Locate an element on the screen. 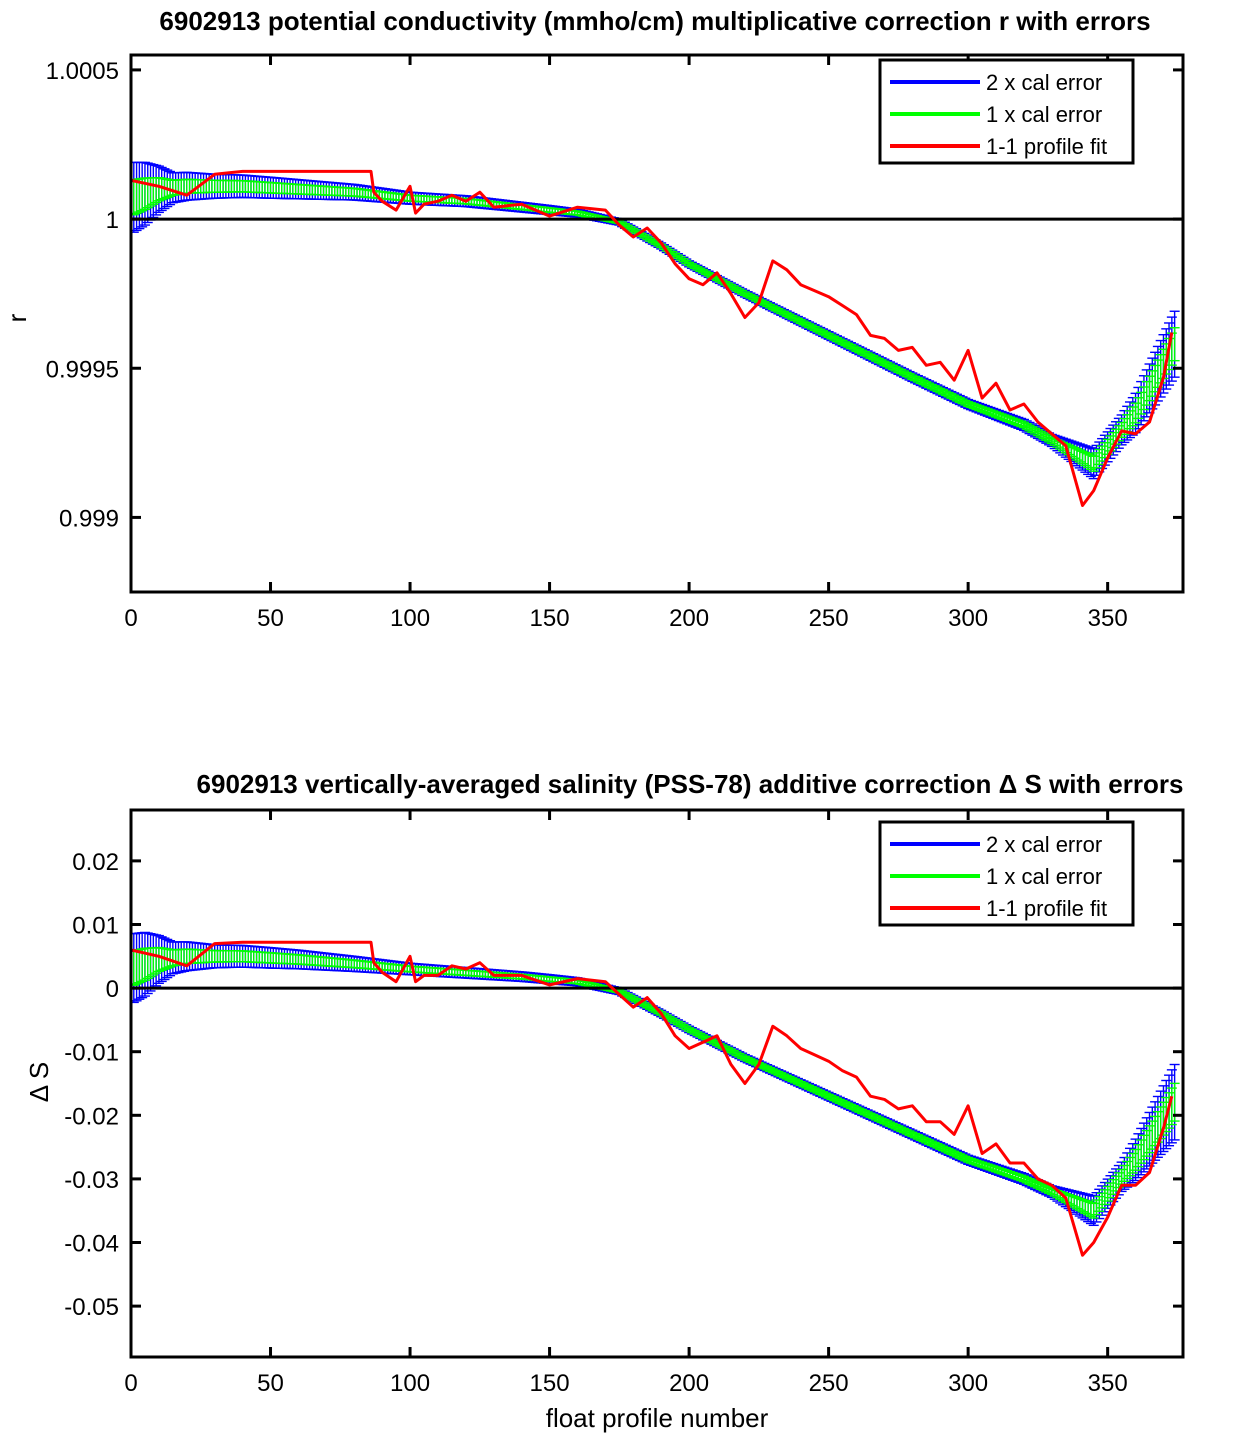 This screenshot has height=1435, width=1260. y-tick-label: 1.0005 is located at coordinates (82, 71).